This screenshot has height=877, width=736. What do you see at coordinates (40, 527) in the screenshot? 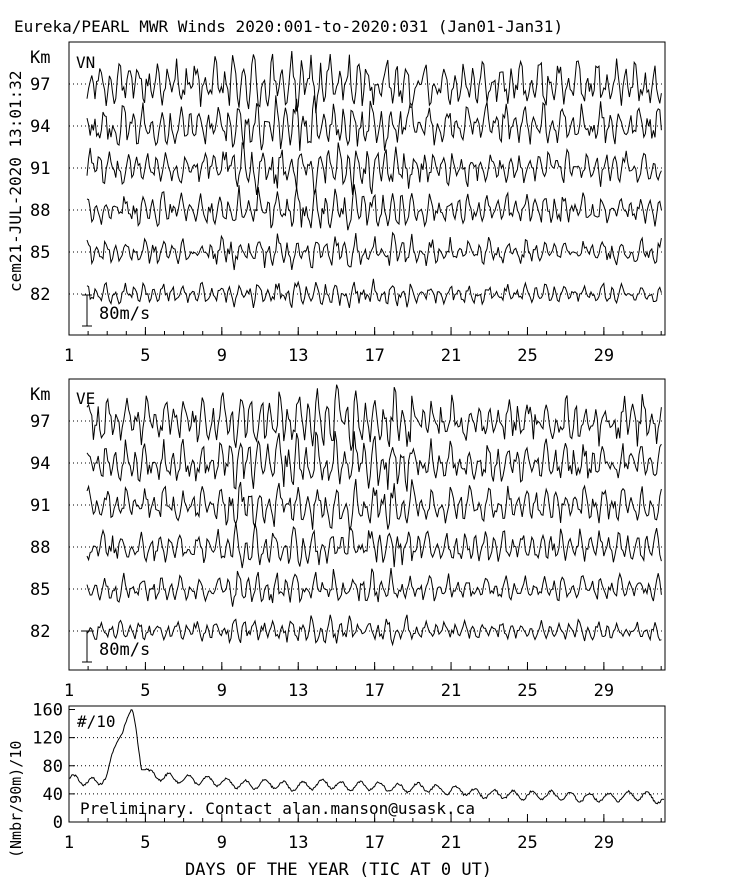
I see `panel-ve-y-tick-labels: 97 94 91 88 85 82` at bounding box center [40, 527].